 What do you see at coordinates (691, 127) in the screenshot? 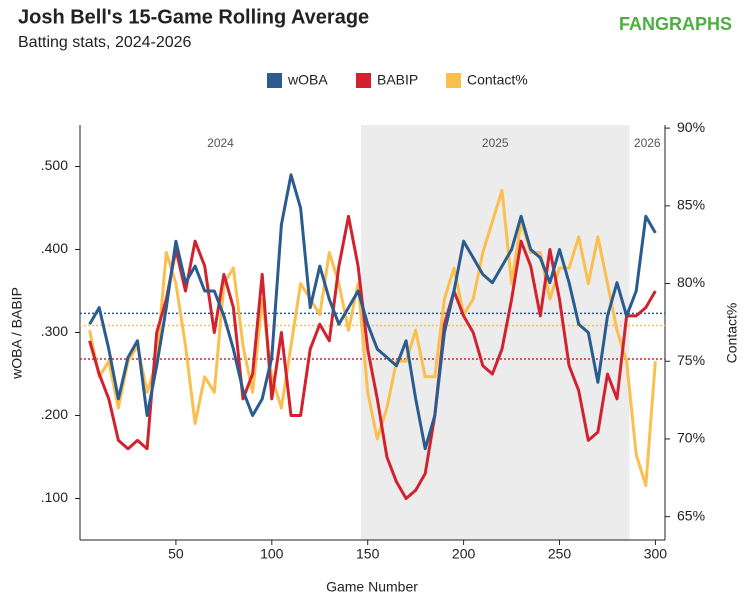
I see `y2-tick-label: 90%` at bounding box center [691, 127].